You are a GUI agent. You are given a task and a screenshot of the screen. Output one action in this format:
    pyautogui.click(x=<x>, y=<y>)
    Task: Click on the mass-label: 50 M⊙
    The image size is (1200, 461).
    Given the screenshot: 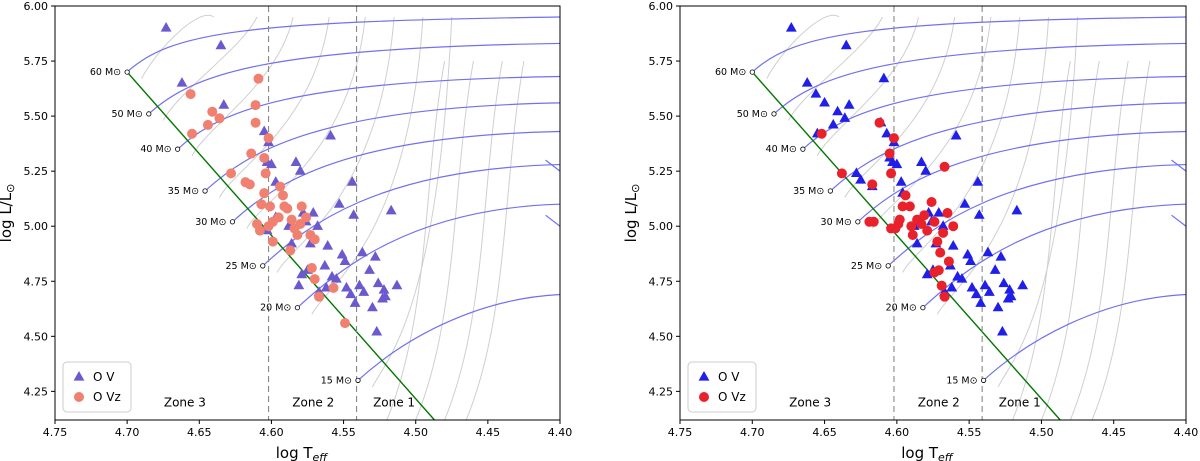 What is the action you would take?
    pyautogui.click(x=127, y=114)
    